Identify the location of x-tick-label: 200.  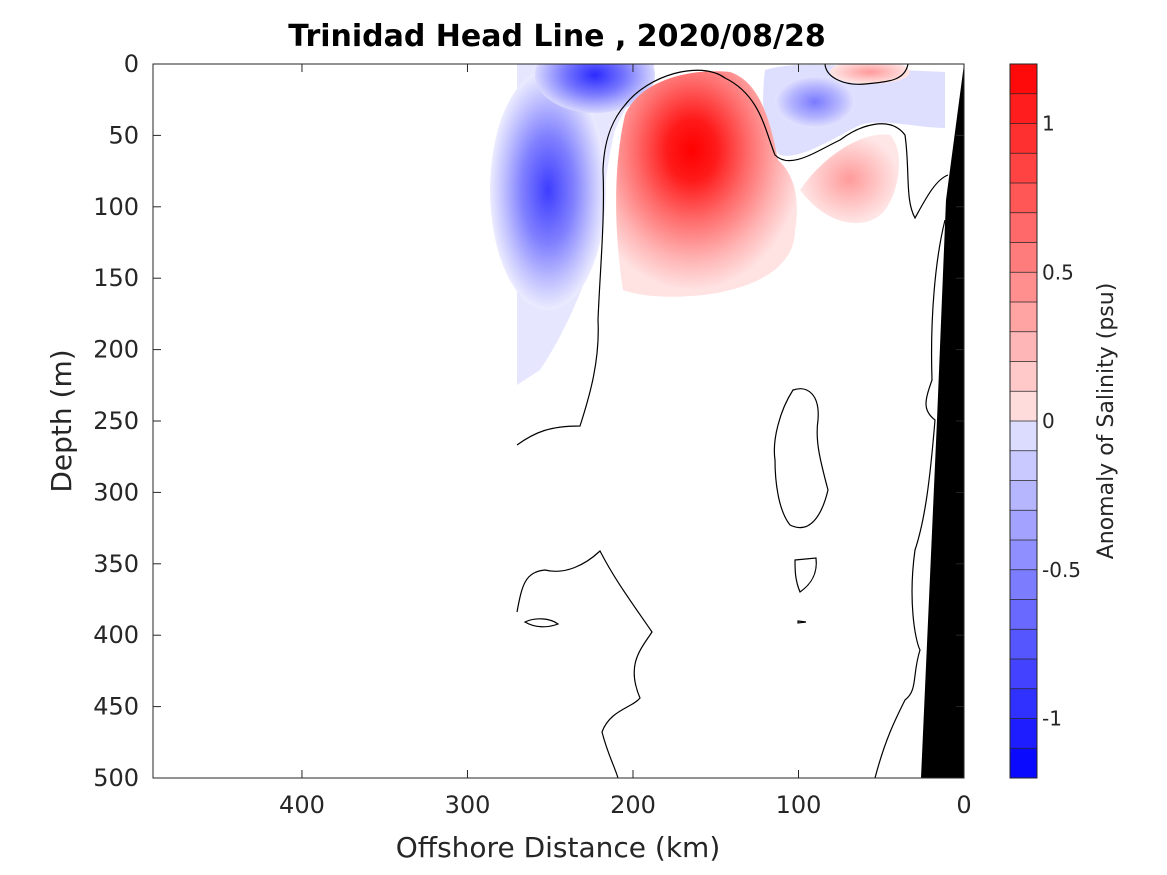
(633, 805).